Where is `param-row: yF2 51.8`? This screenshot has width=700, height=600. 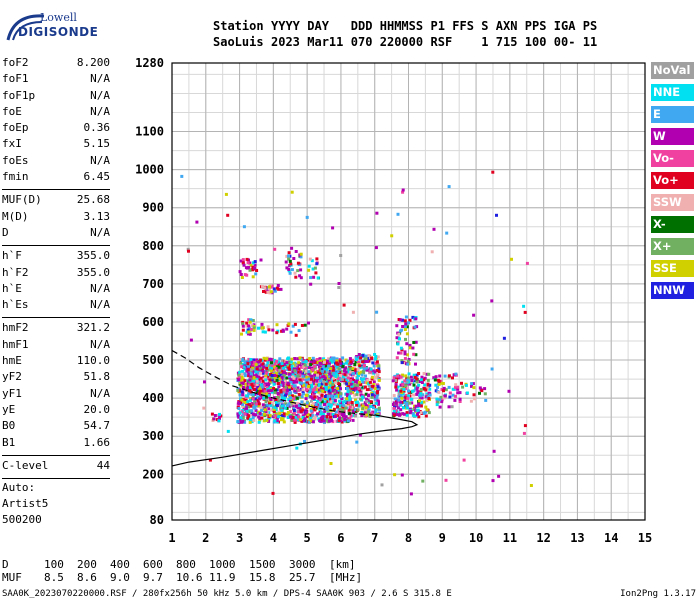 param-row: yF2 51.8 is located at coordinates (56, 378).